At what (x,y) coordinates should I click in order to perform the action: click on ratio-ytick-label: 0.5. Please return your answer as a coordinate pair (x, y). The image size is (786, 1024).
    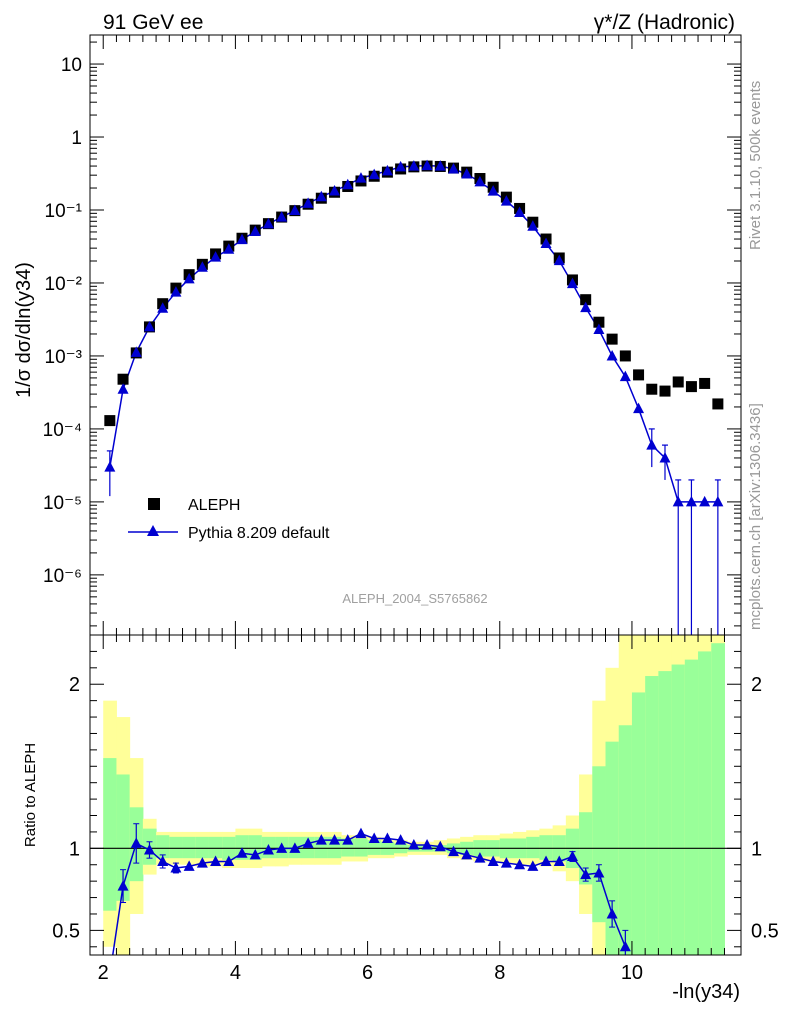
    Looking at the image, I should click on (66, 931).